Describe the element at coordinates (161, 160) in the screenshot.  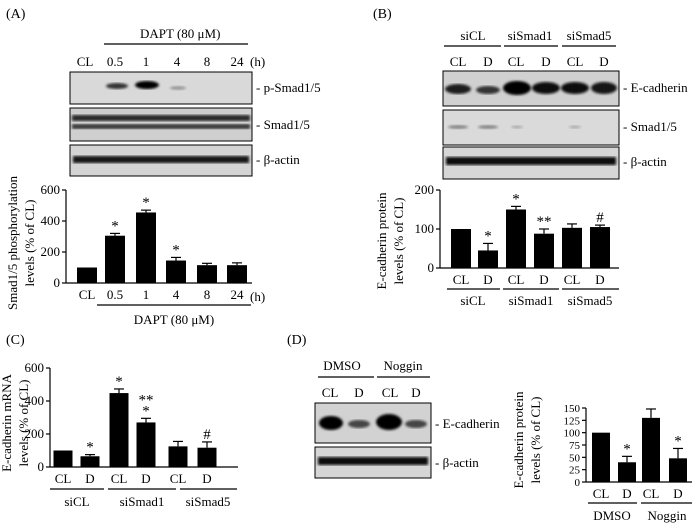
I see `blot-actin-a` at that location.